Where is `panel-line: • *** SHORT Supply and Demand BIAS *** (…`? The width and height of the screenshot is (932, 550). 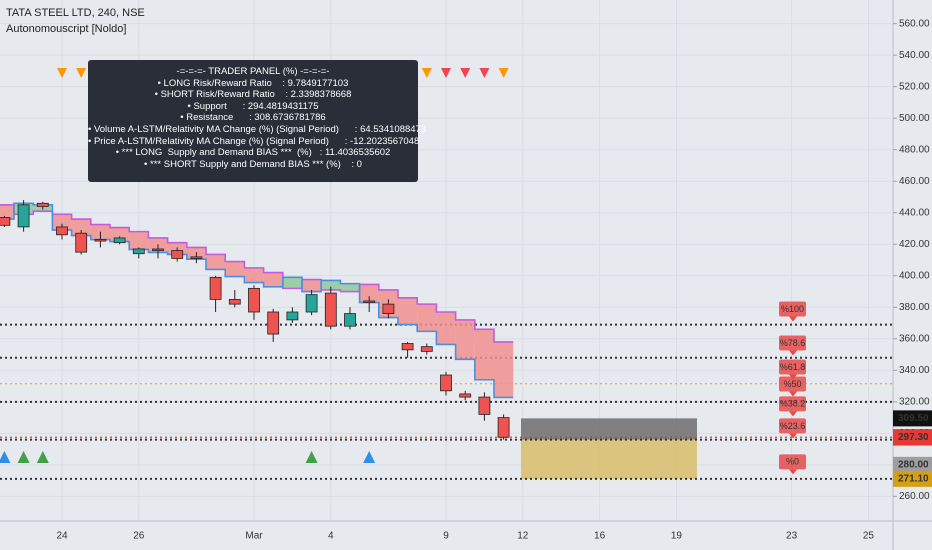
panel-line: • *** SHORT Supply and Demand BIAS *** (… is located at coordinates (253, 164).